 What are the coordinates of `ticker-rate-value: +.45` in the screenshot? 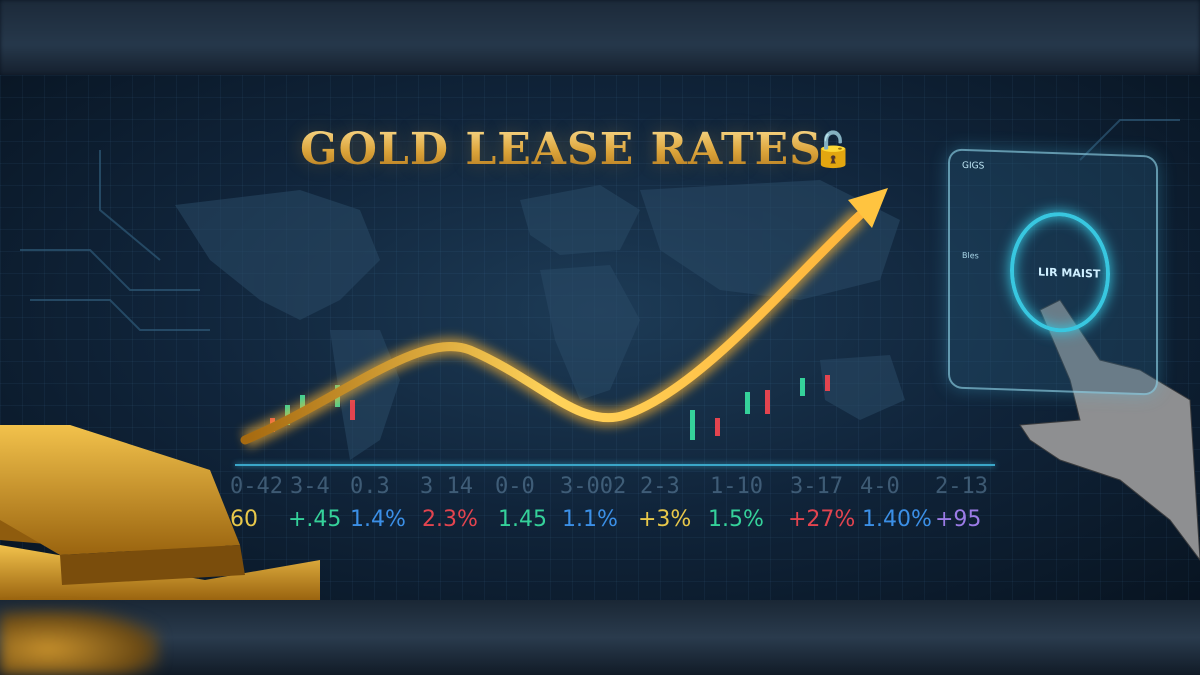 It's located at (315, 519).